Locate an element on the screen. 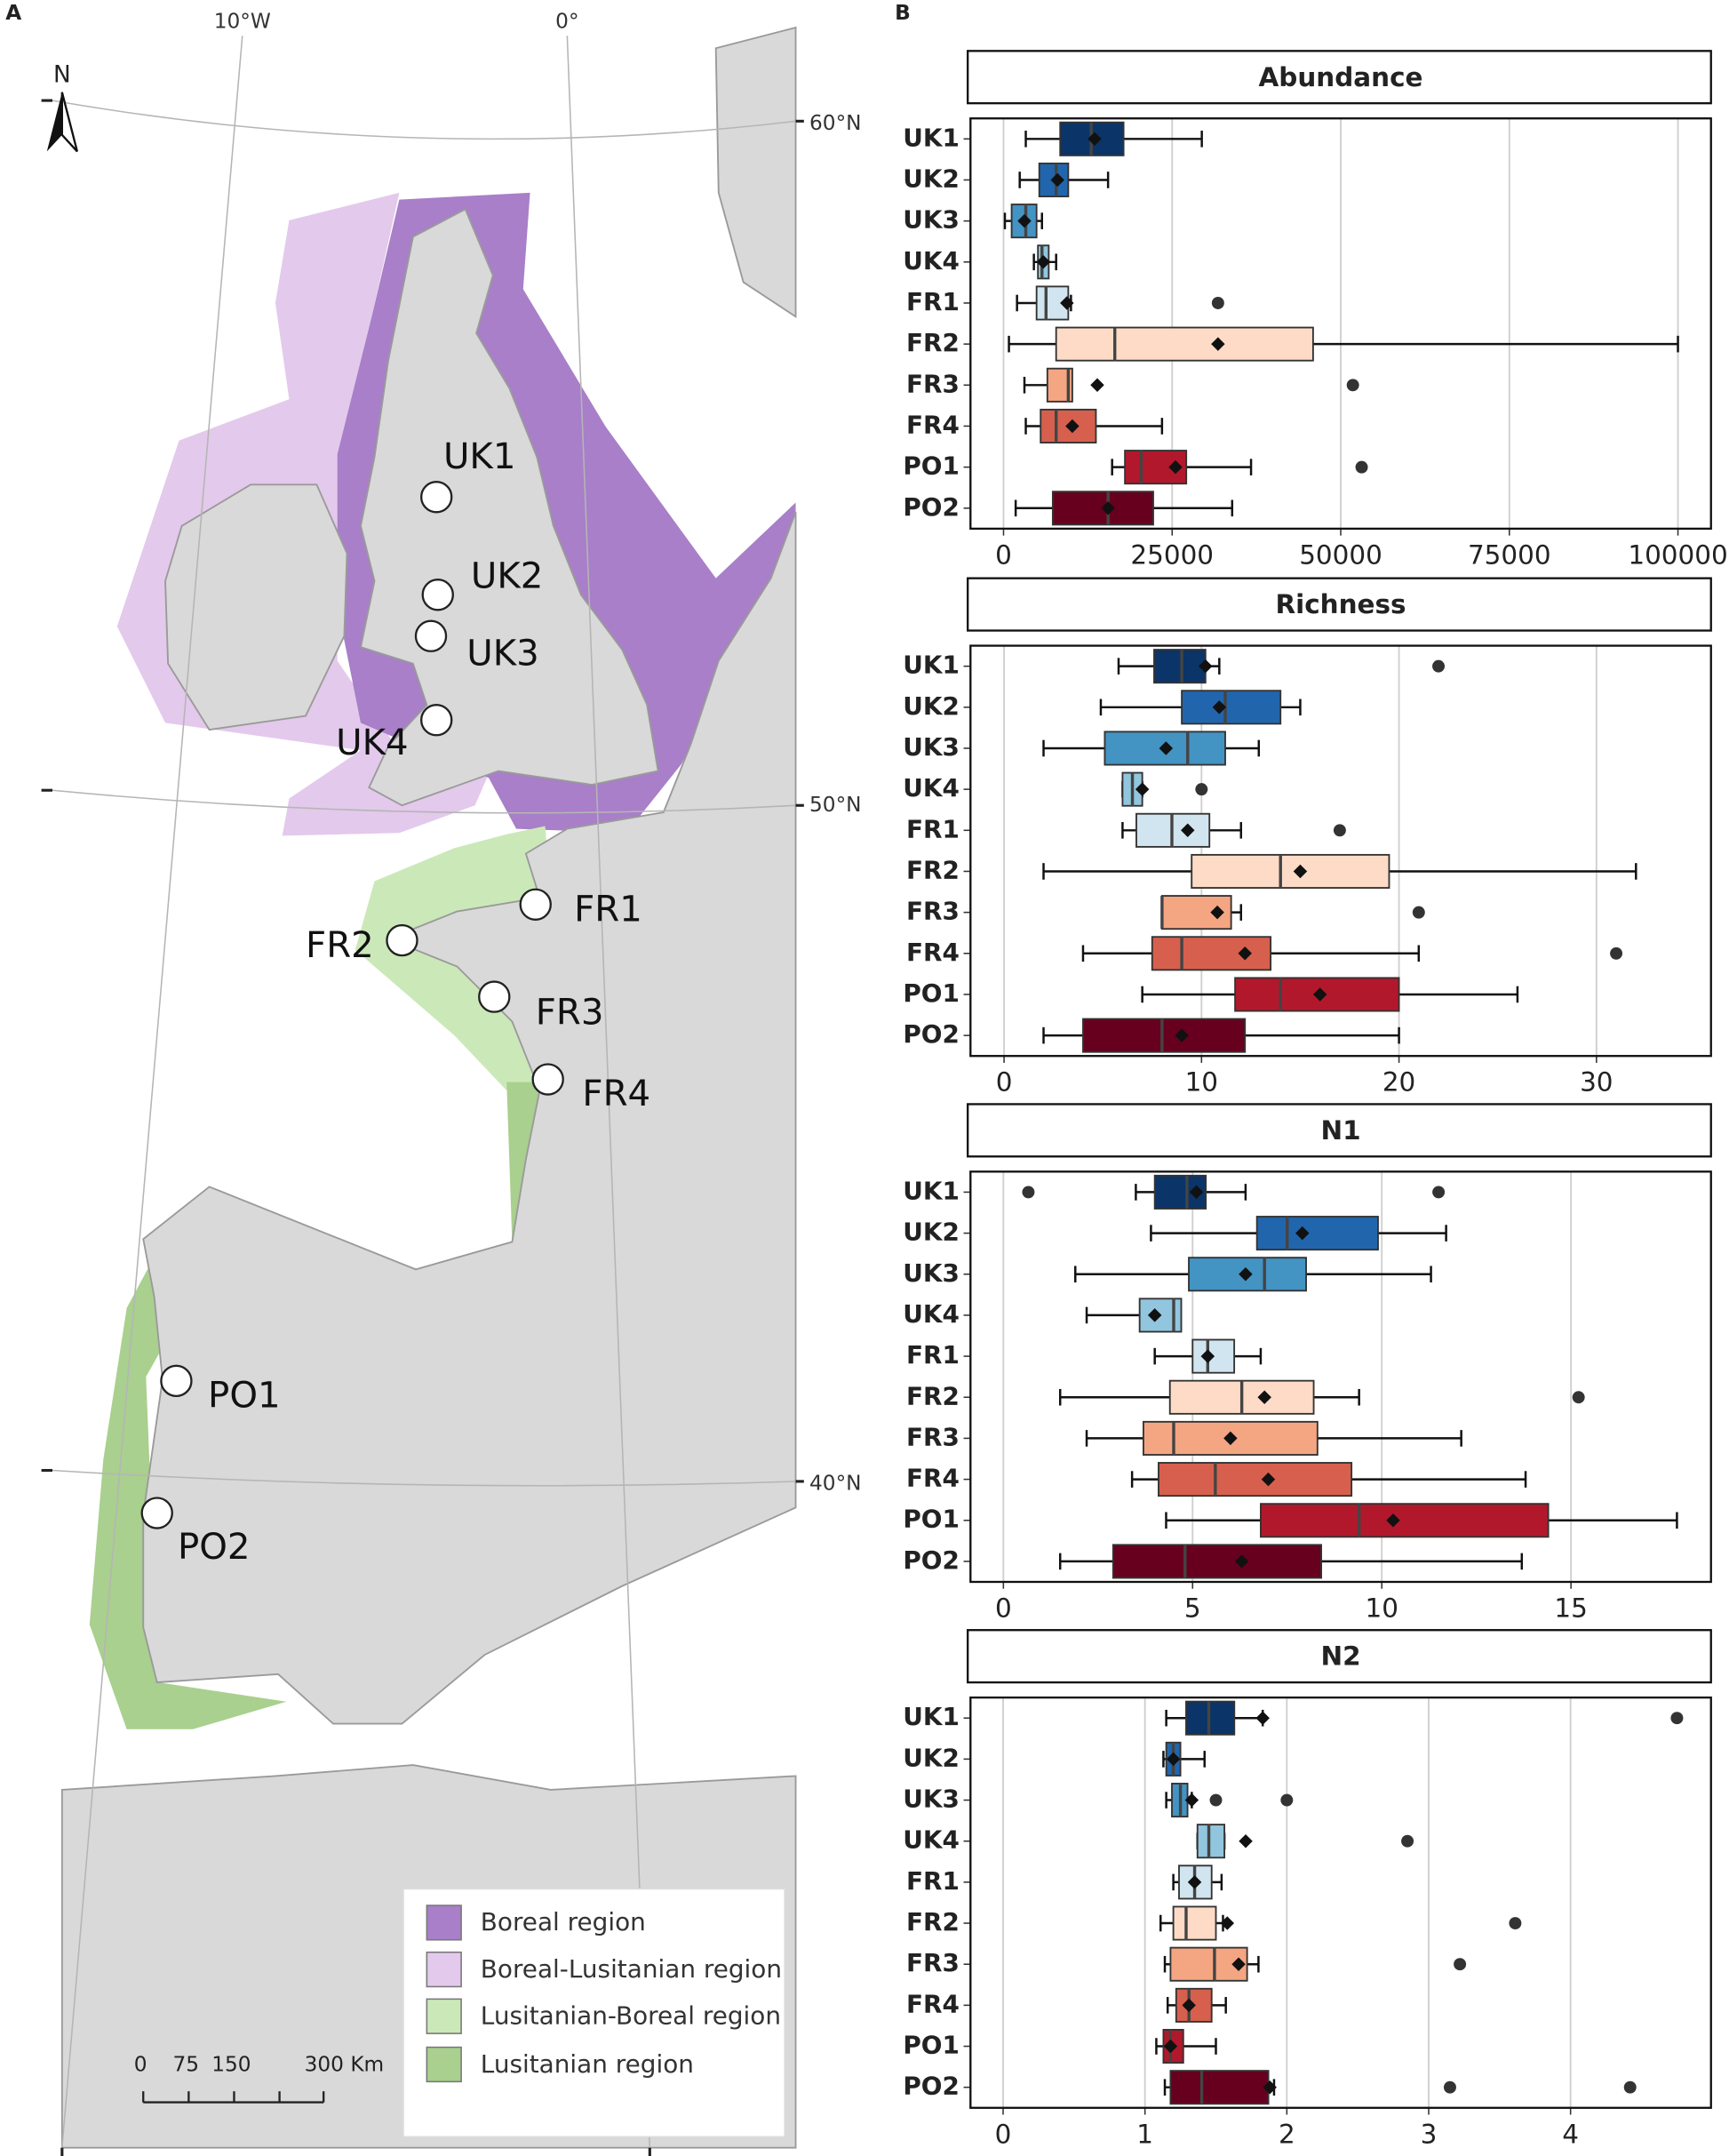  x-tick-label: 15 is located at coordinates (1570, 1608).